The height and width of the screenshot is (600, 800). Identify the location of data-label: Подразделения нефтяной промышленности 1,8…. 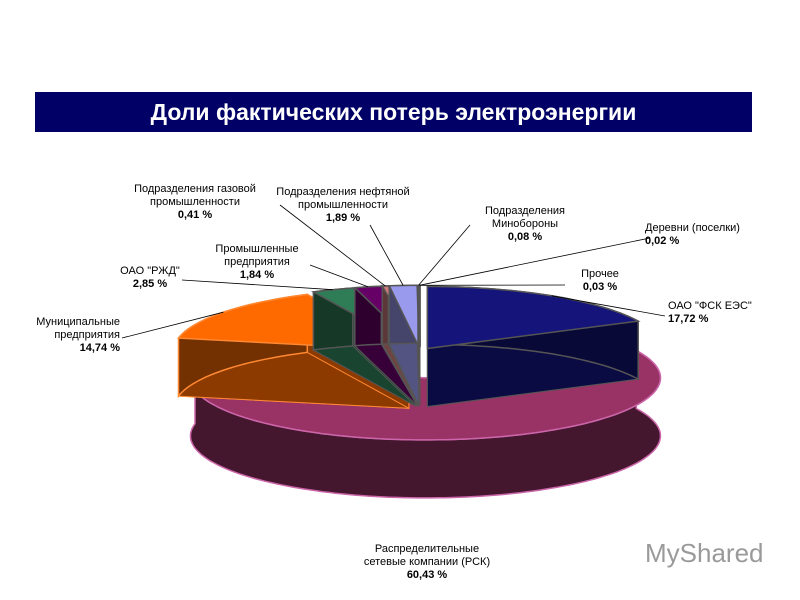
(343, 205).